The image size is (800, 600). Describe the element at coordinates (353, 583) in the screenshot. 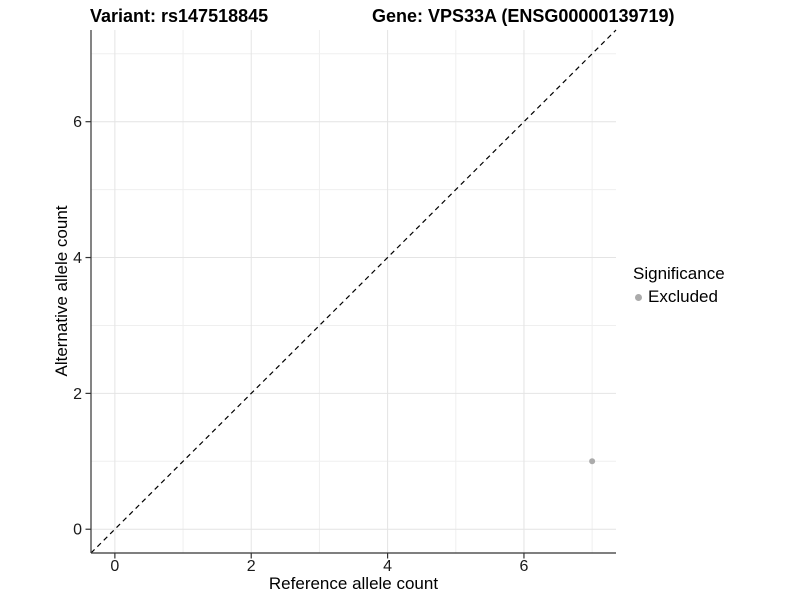

I see `x-axis-title: Reference allele count` at that location.